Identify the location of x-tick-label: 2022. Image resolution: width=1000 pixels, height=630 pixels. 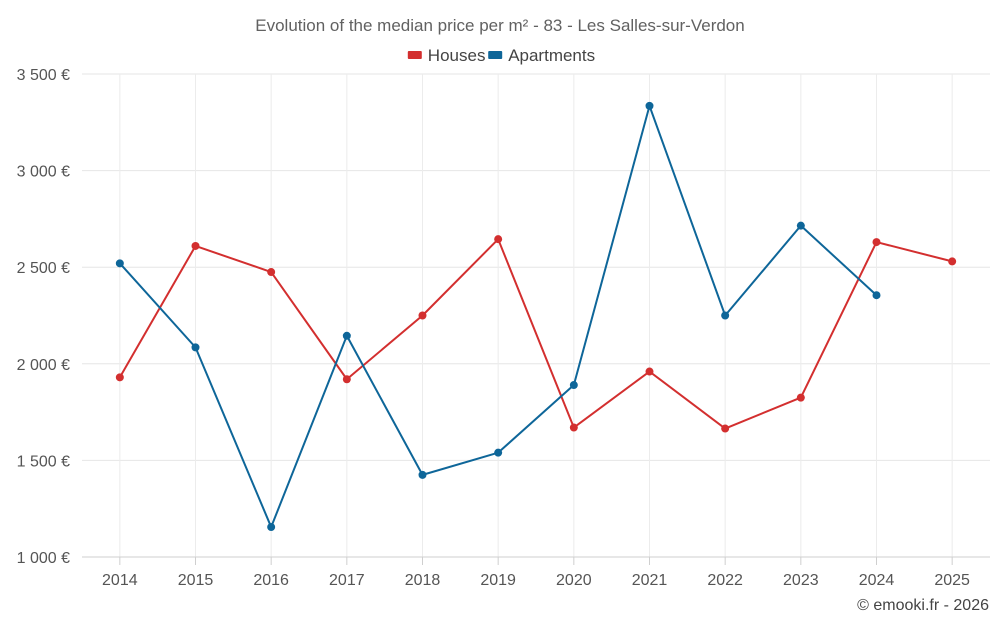
(725, 580).